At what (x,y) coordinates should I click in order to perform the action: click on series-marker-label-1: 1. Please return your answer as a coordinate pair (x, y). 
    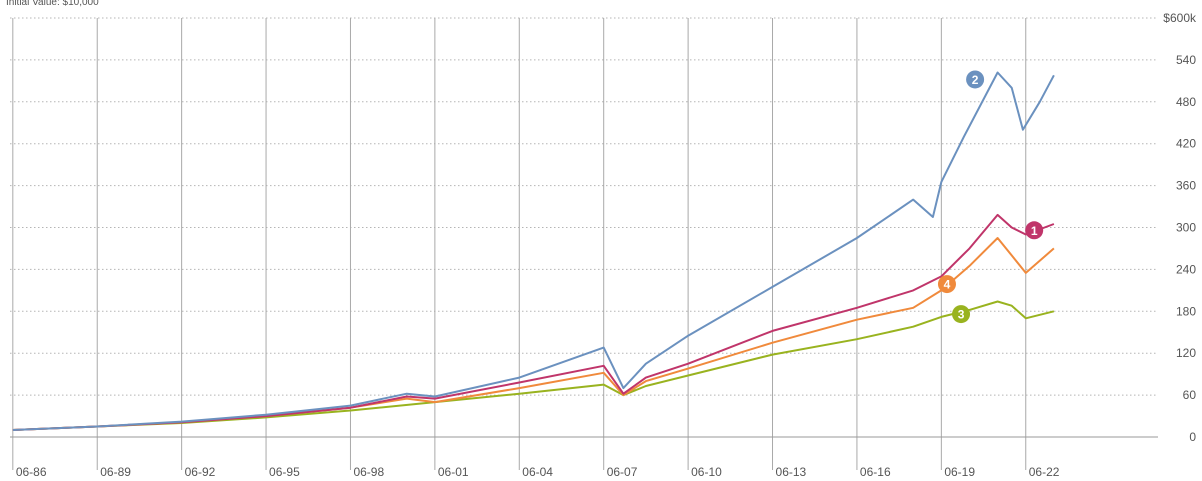
    Looking at the image, I should click on (1034, 231).